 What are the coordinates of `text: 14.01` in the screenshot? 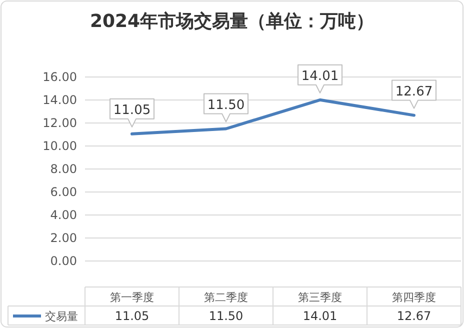 It's located at (320, 76).